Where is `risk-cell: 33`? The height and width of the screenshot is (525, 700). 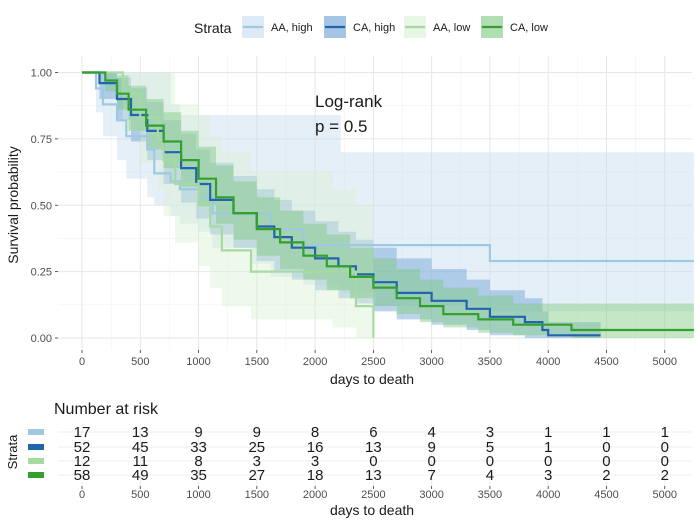
risk-cell: 33 is located at coordinates (198, 447).